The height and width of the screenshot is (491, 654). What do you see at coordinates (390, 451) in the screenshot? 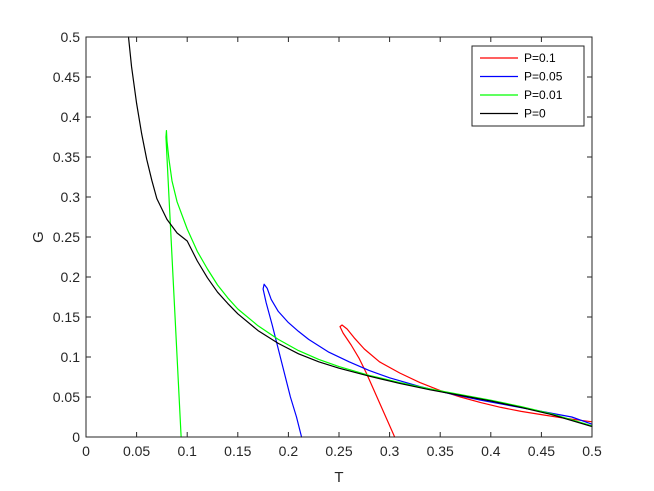
I see `x-tick-label: 0.3` at bounding box center [390, 451].